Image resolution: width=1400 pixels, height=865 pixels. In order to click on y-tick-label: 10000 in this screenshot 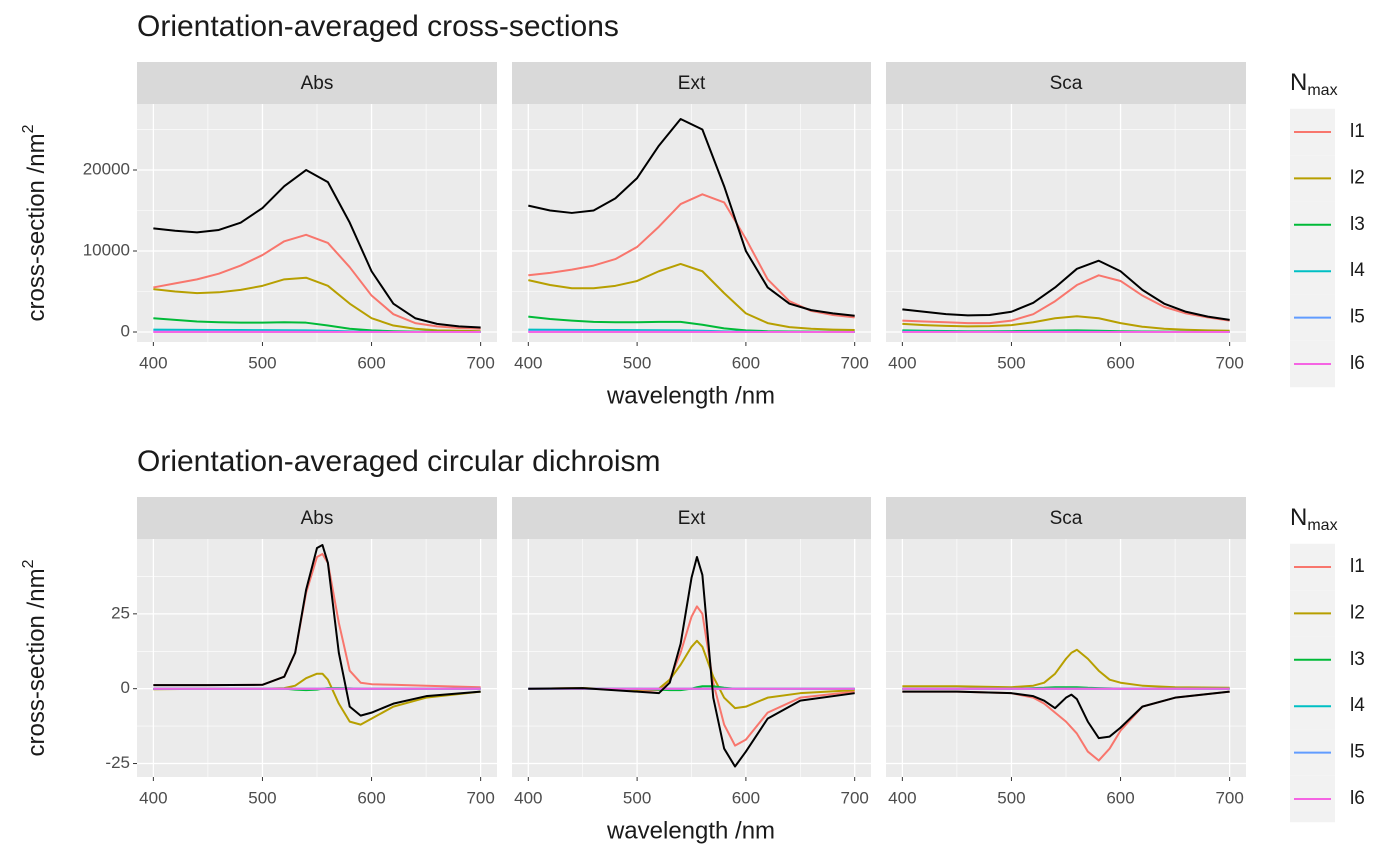, I will do `click(106, 249)`.